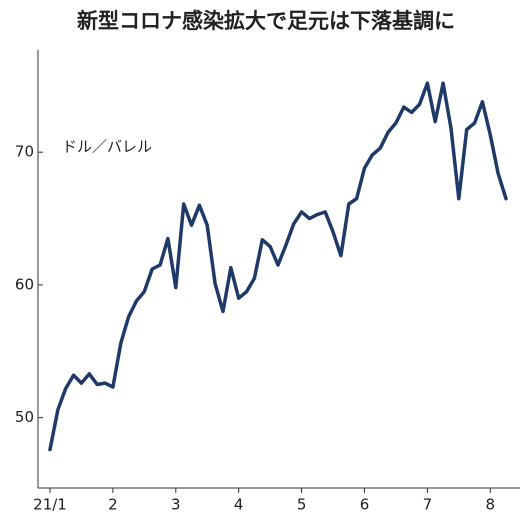 The height and width of the screenshot is (526, 532). I want to click on x-tick-label: 4, so click(239, 505).